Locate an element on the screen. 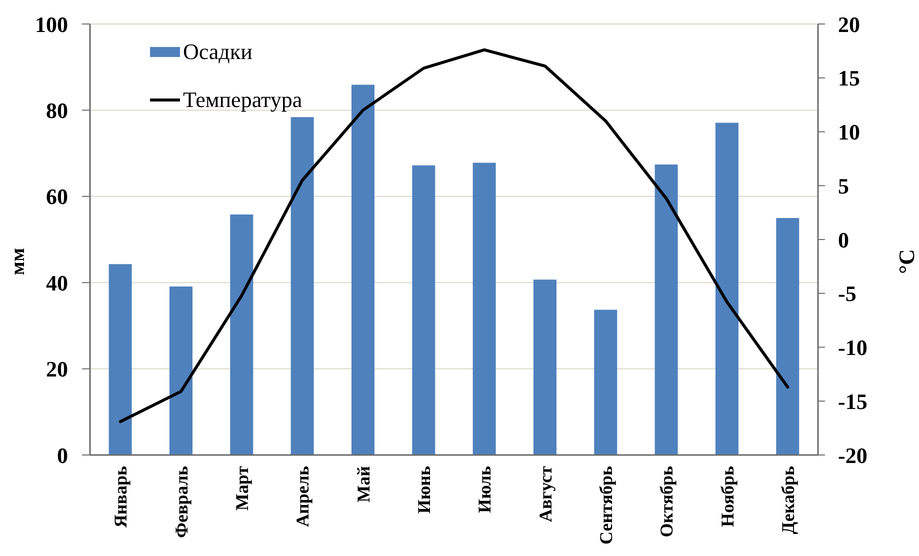  x-tick-label: Август is located at coordinates (545, 494).